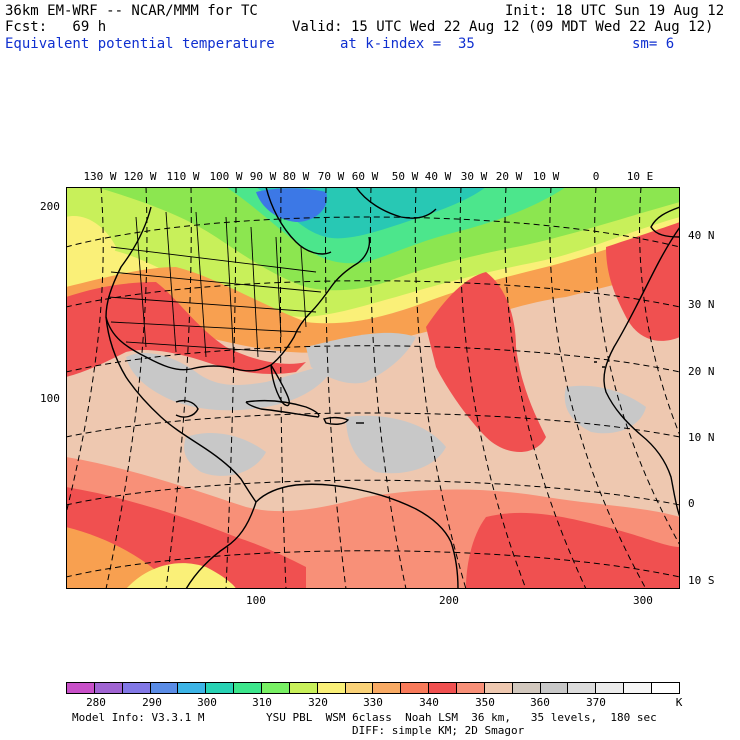  What do you see at coordinates (296, 176) in the screenshot?
I see `longitude-label: 80 W` at bounding box center [296, 176].